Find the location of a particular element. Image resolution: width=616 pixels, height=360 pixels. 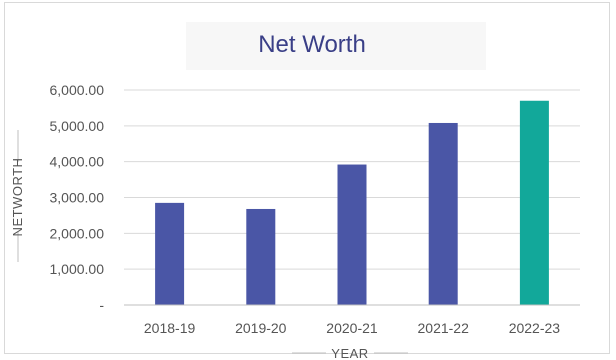

y-tick-label: 6,000.00 is located at coordinates (77, 90).